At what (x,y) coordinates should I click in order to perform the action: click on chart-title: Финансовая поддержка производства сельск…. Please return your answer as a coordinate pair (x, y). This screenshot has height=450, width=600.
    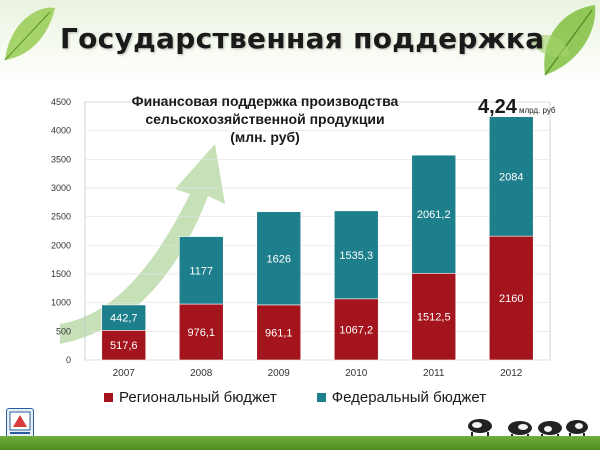
    Looking at the image, I should click on (265, 119).